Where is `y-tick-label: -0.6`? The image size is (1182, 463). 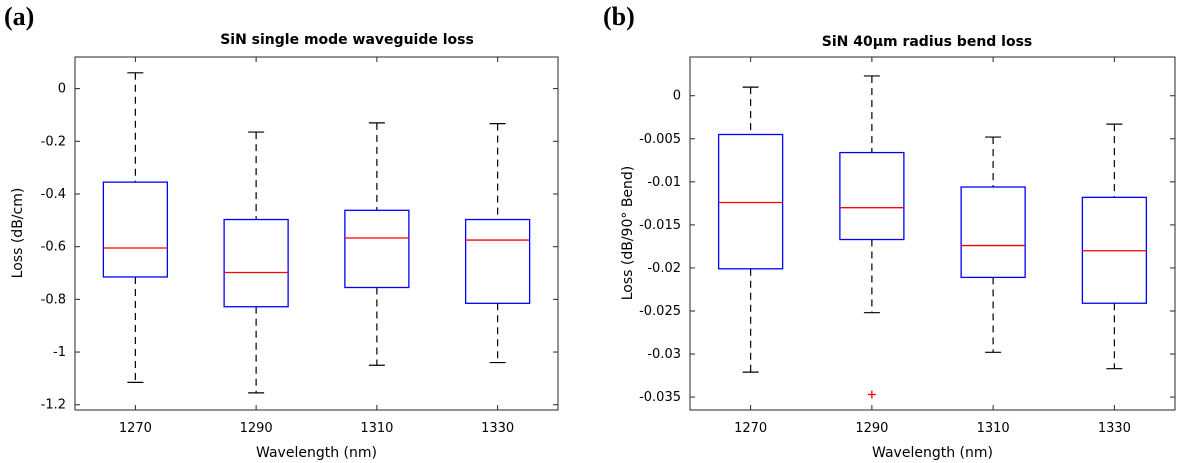
y-tick-label: -0.6 is located at coordinates (53, 247).